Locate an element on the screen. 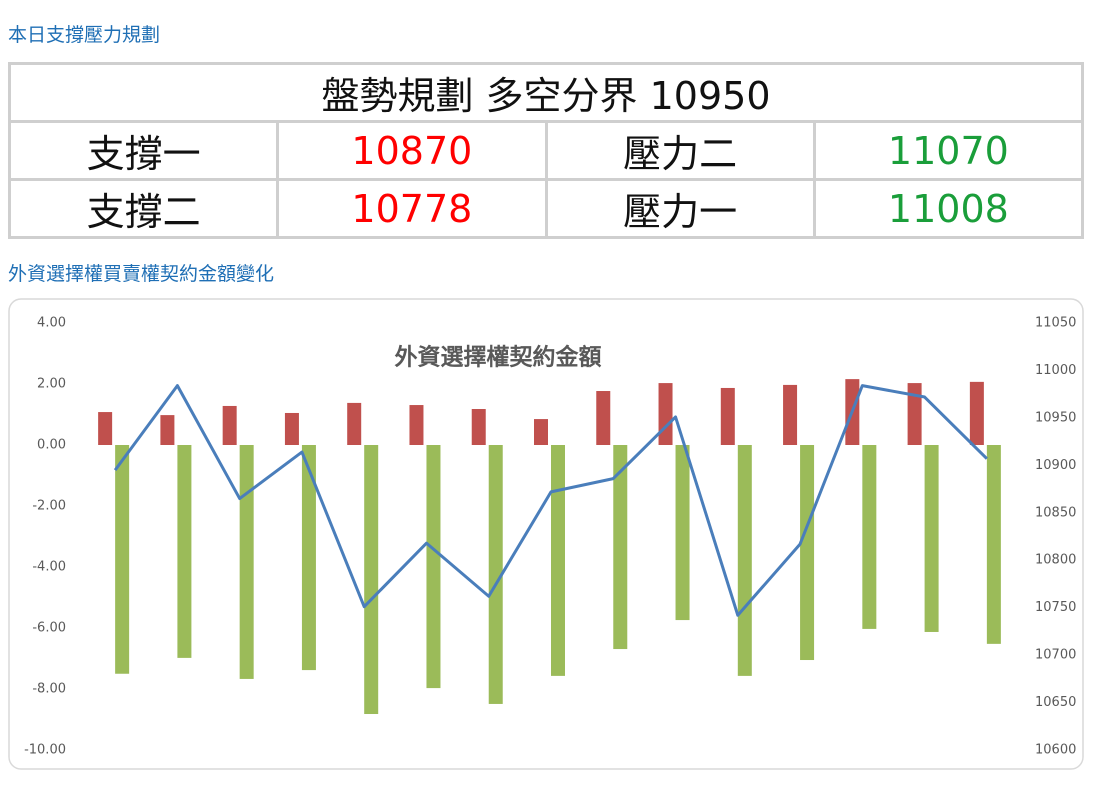  table-title: 盤勢規劃 多空分界 10950 is located at coordinates (546, 92).